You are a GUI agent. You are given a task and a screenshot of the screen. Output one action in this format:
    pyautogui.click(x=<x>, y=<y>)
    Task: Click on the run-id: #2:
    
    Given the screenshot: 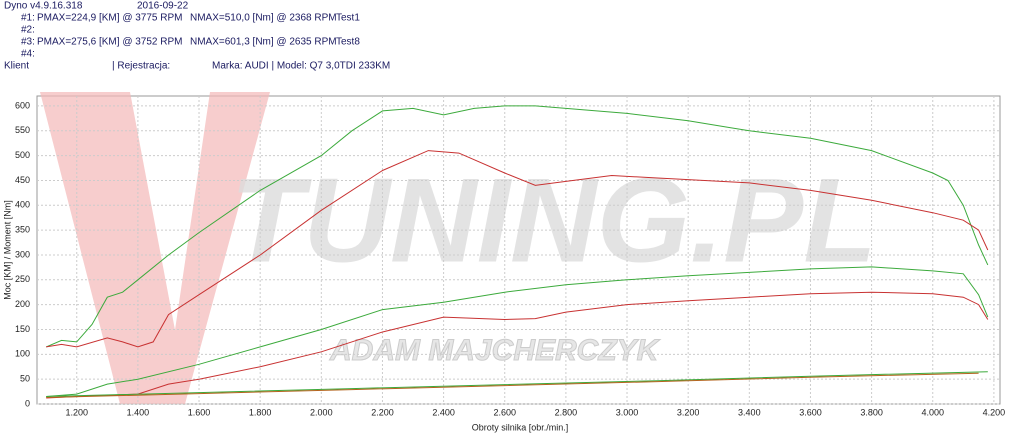 What is the action you would take?
    pyautogui.click(x=28, y=30)
    